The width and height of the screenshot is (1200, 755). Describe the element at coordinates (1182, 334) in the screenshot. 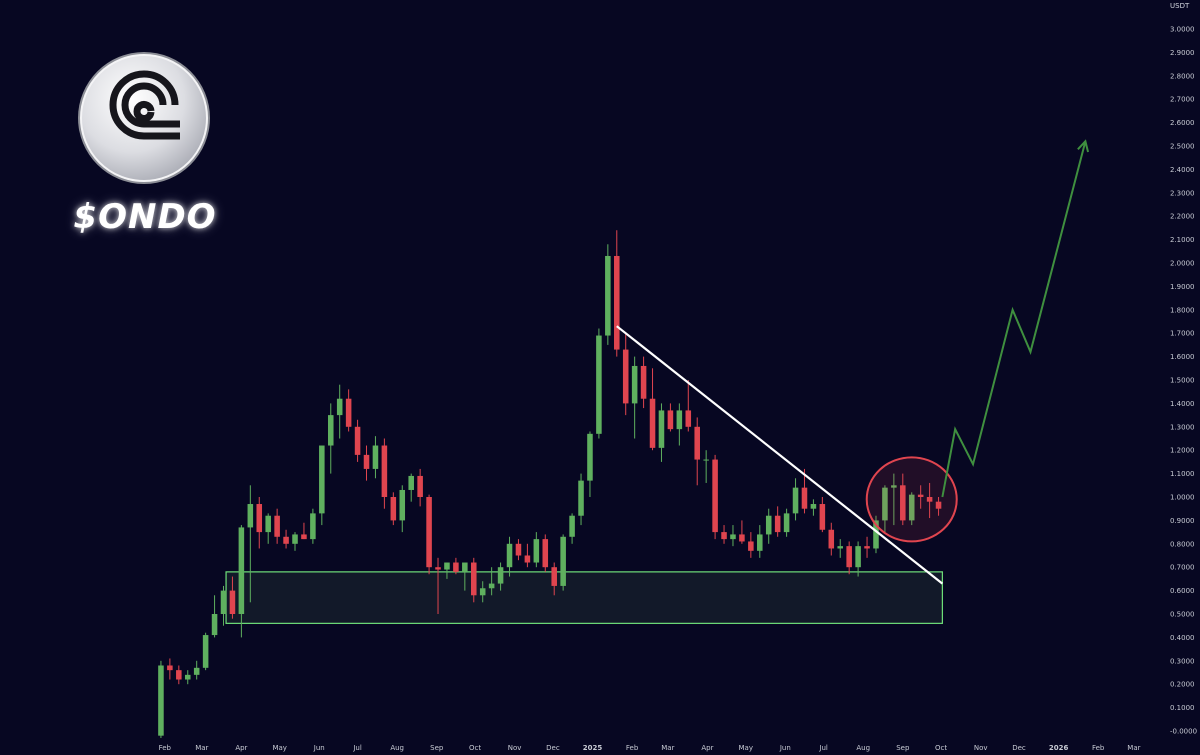

I see `y-tick-label: 1.7000` at that location.